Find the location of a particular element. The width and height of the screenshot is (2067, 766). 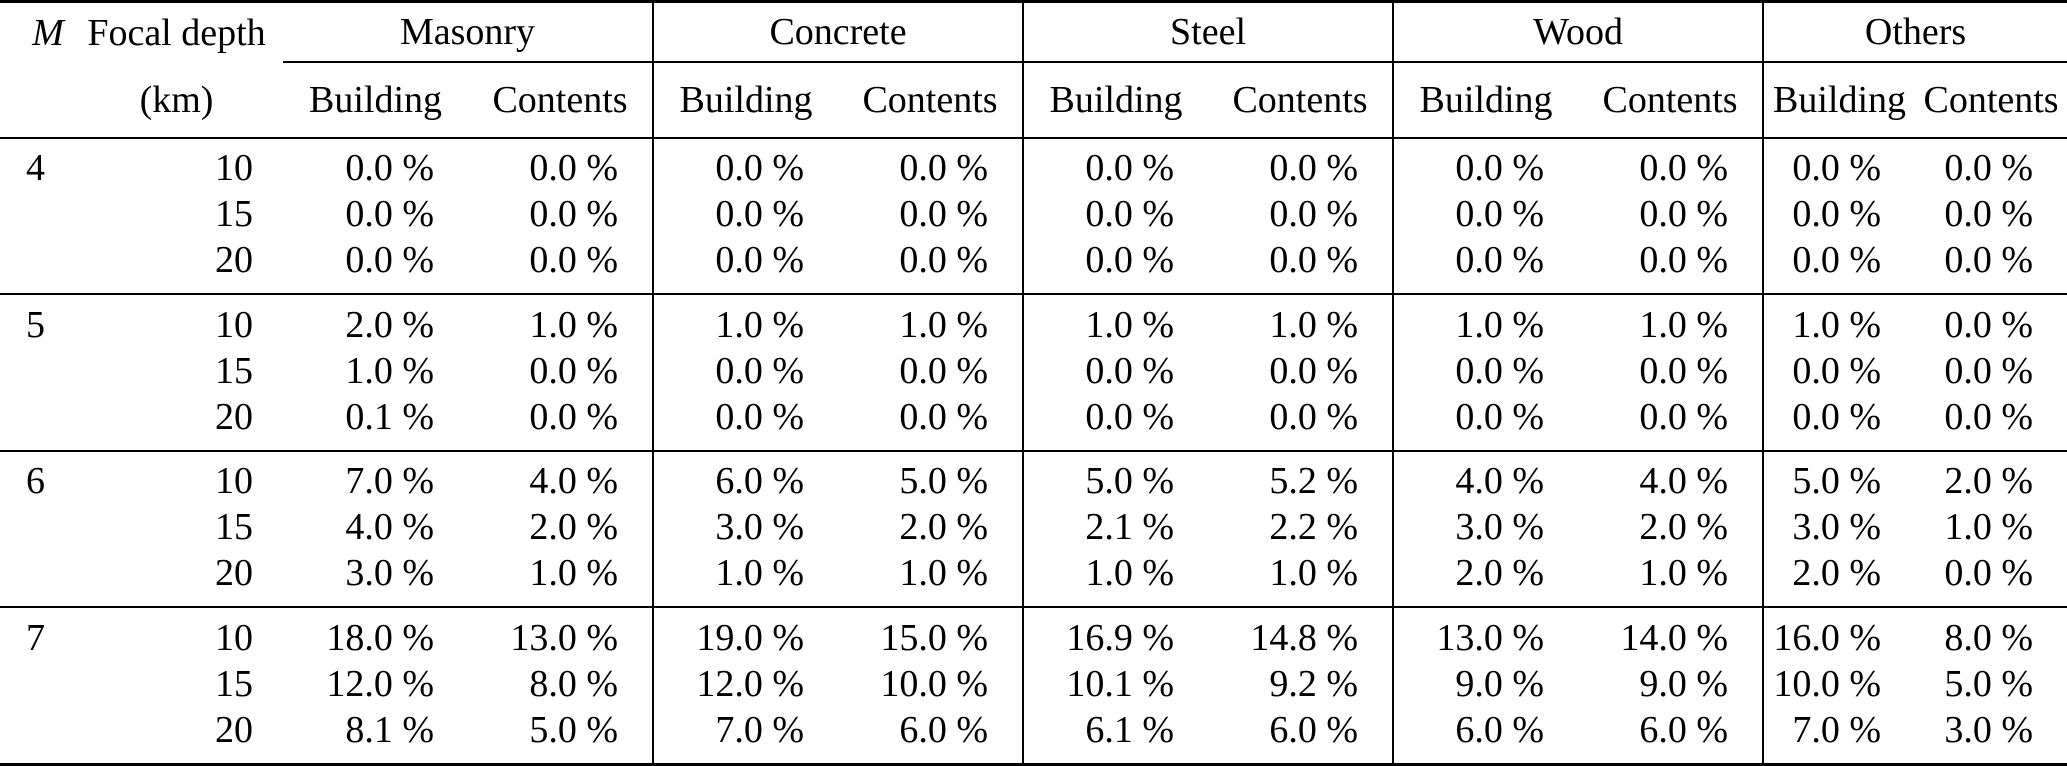

value-cell: 6.1 % is located at coordinates (1130, 729).